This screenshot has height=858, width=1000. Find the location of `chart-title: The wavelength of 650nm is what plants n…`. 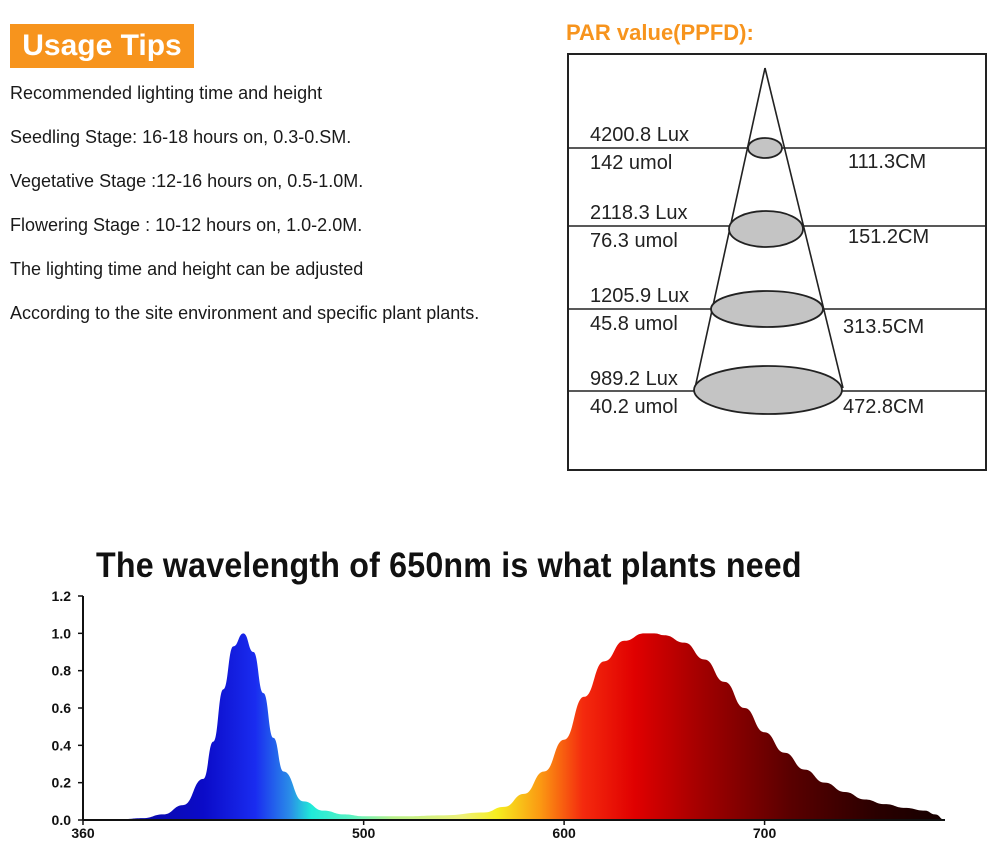

chart-title: The wavelength of 650nm is what plants n… is located at coordinates (449, 565).